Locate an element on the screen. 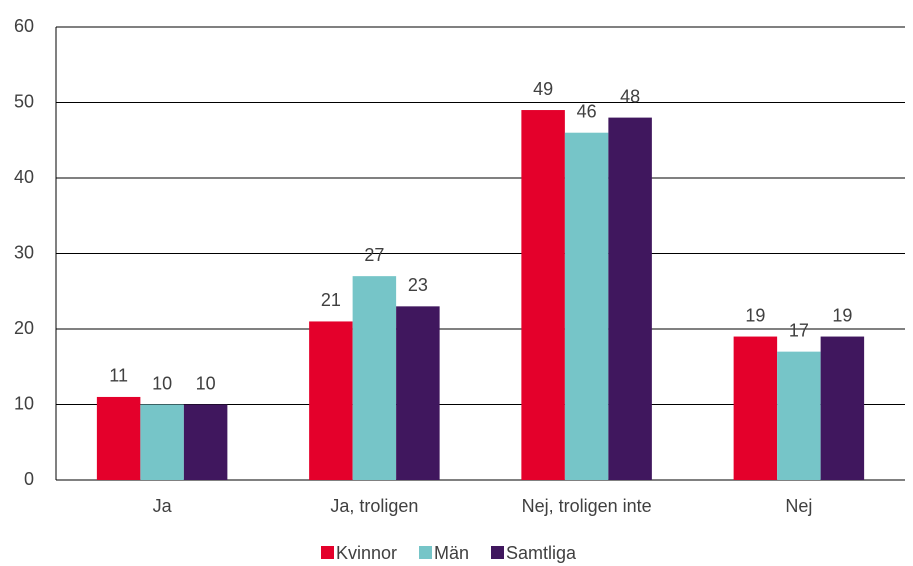  data-label: 48 is located at coordinates (630, 96).